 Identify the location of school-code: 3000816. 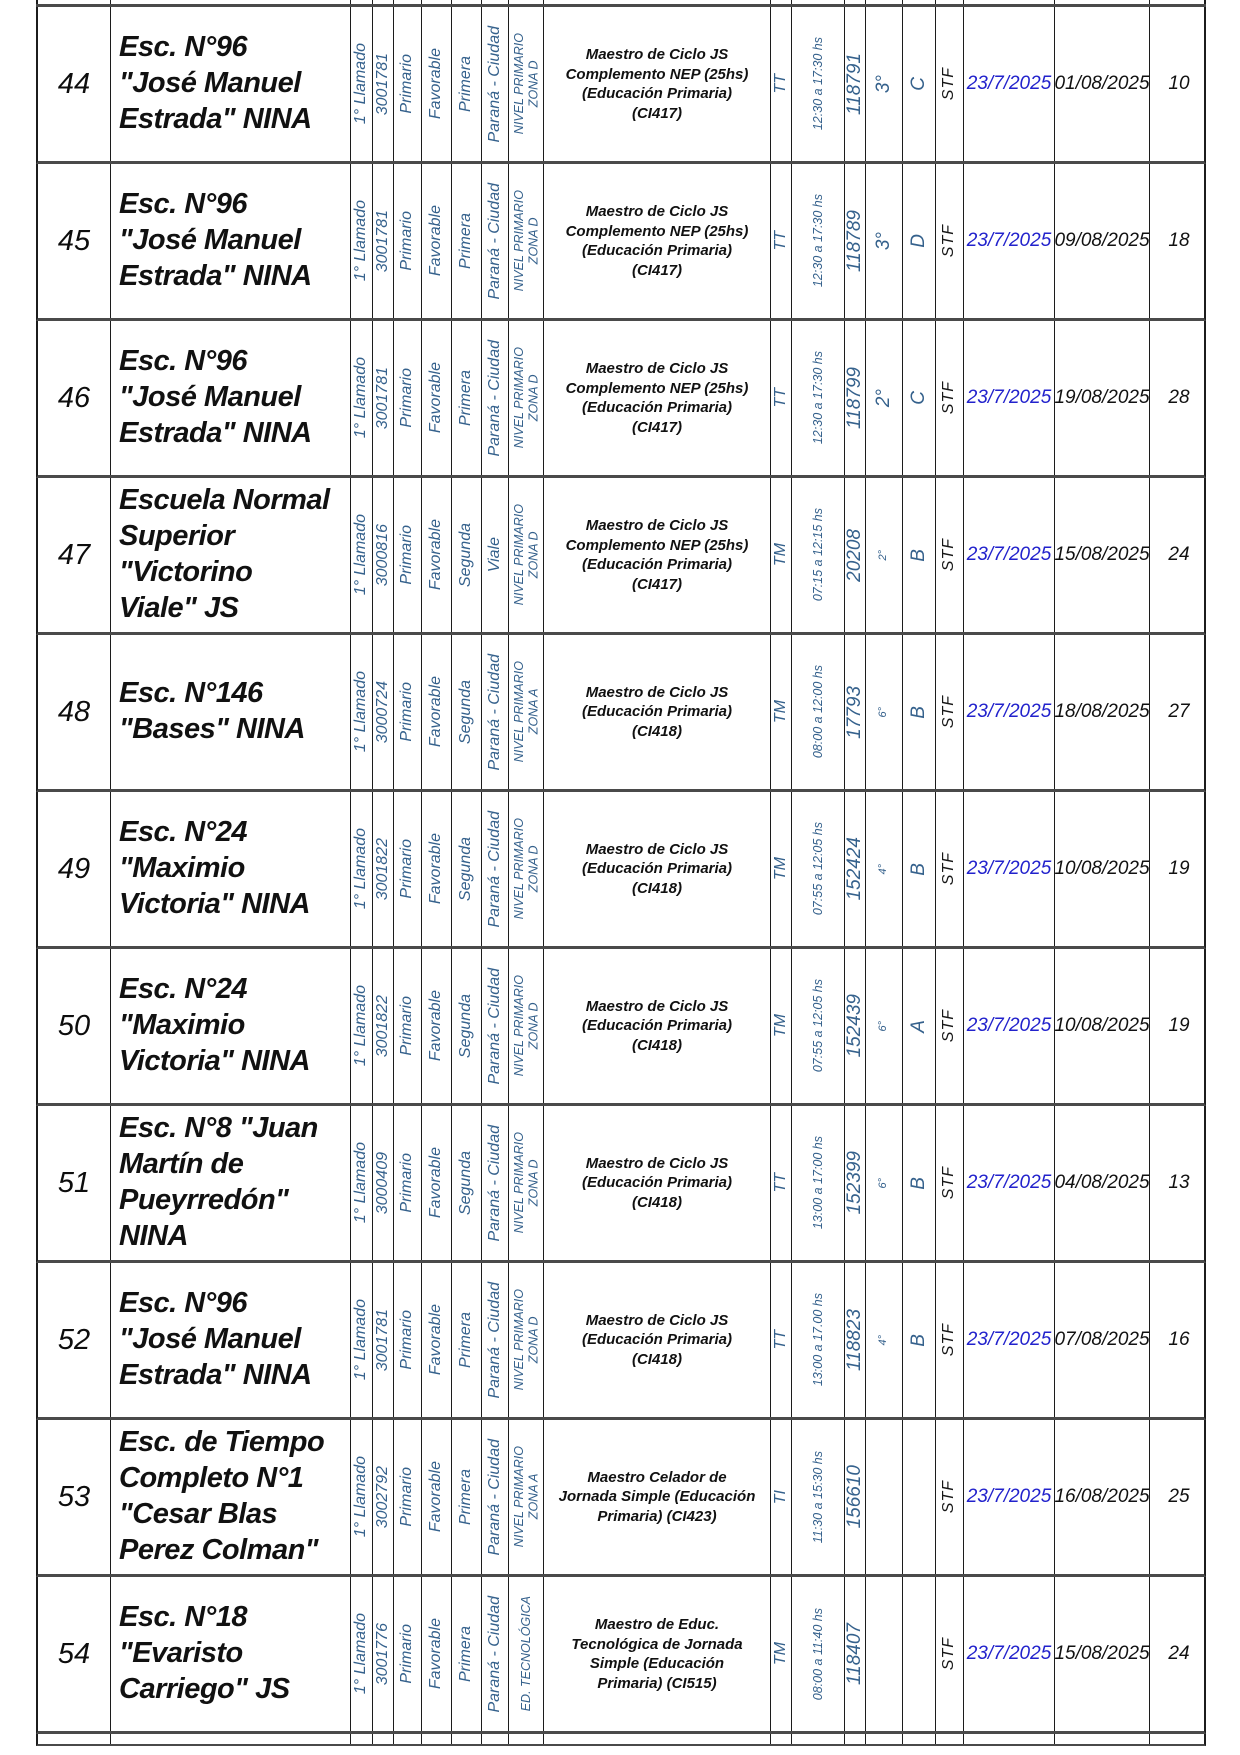
(382, 555).